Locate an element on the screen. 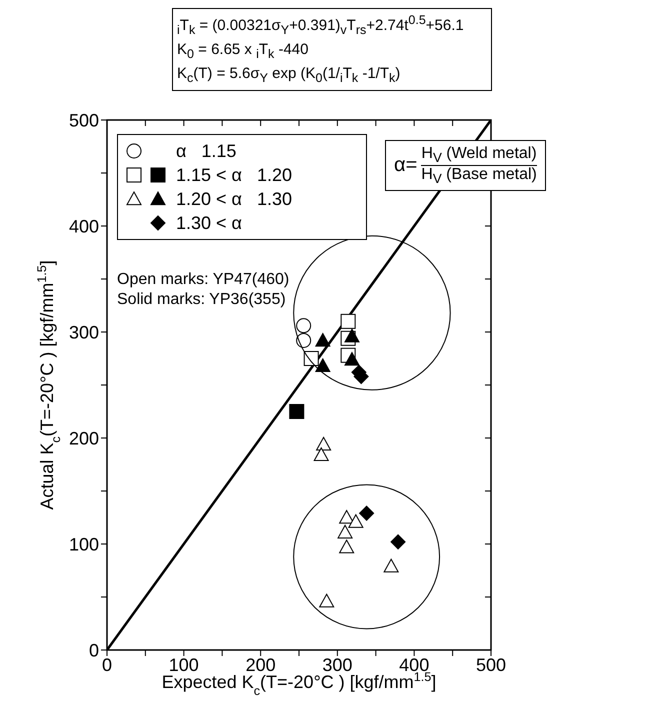  x-tick-label: 100 is located at coordinates (183, 664).